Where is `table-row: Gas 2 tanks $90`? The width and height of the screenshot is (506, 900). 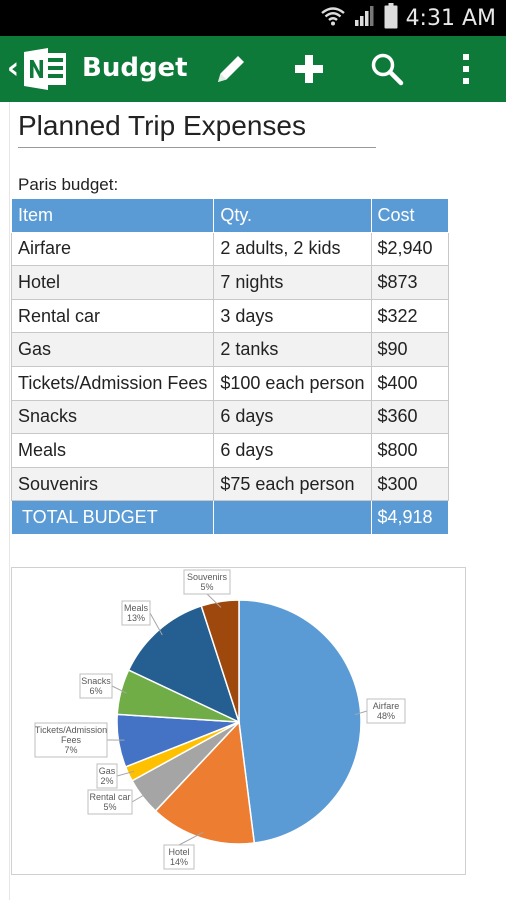
table-row: Gas 2 tanks $90 is located at coordinates (229, 349).